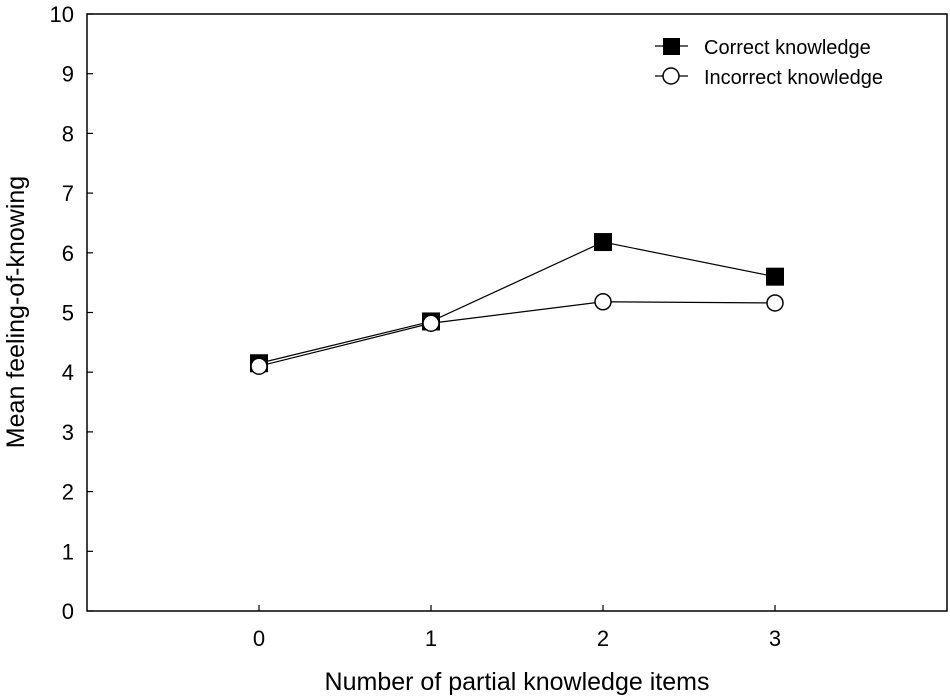 The height and width of the screenshot is (700, 950). I want to click on y-tick-label: 5, so click(68, 313).